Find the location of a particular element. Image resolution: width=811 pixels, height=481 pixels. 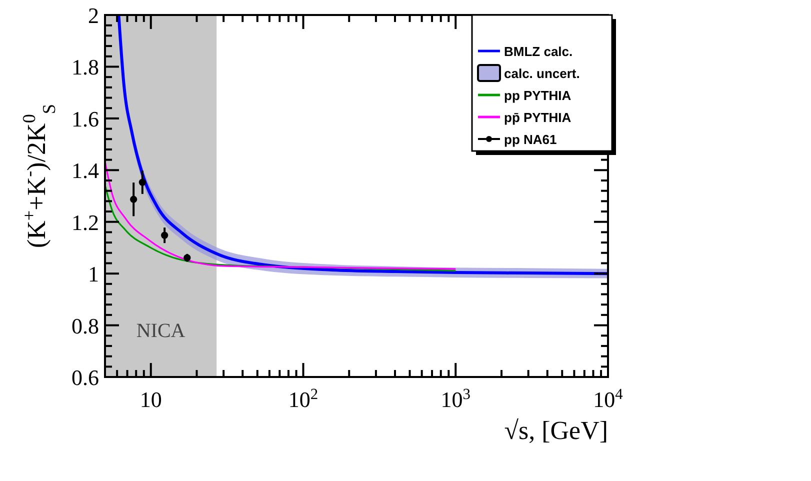

legend-label: pp̄ PYTHIA is located at coordinates (538, 117).